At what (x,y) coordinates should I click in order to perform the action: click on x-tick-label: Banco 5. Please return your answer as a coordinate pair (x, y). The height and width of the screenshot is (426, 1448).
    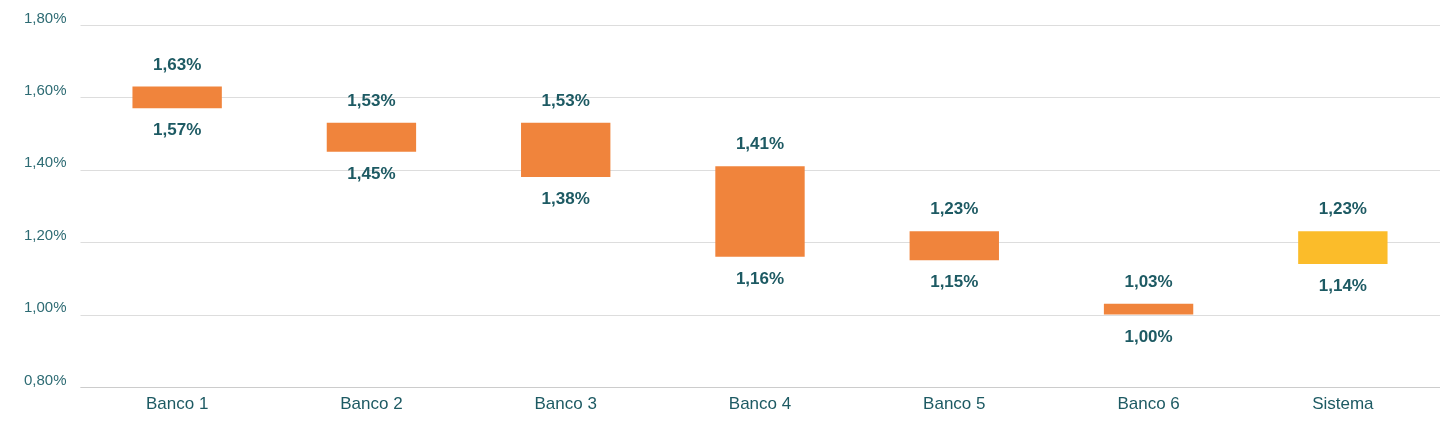
    Looking at the image, I should click on (954, 403).